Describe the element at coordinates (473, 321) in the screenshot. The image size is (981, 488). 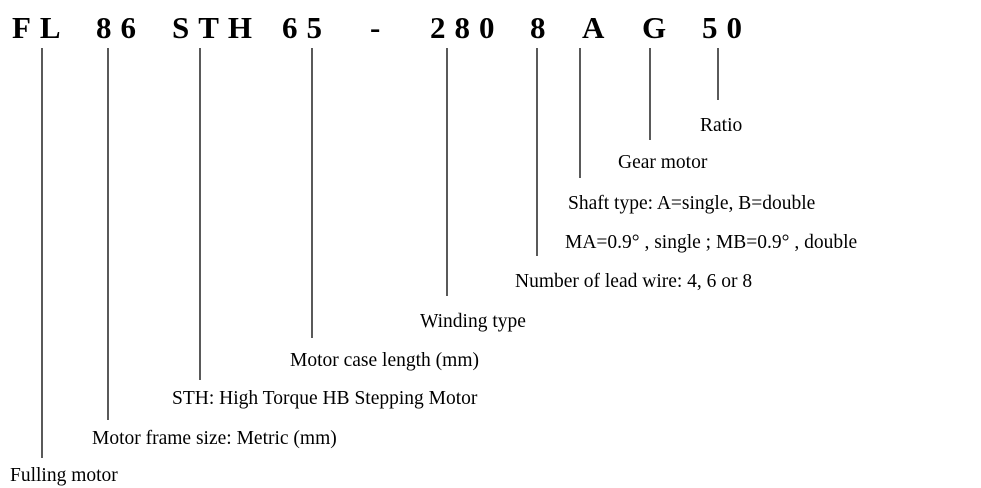
I see `description: Winding type` at that location.